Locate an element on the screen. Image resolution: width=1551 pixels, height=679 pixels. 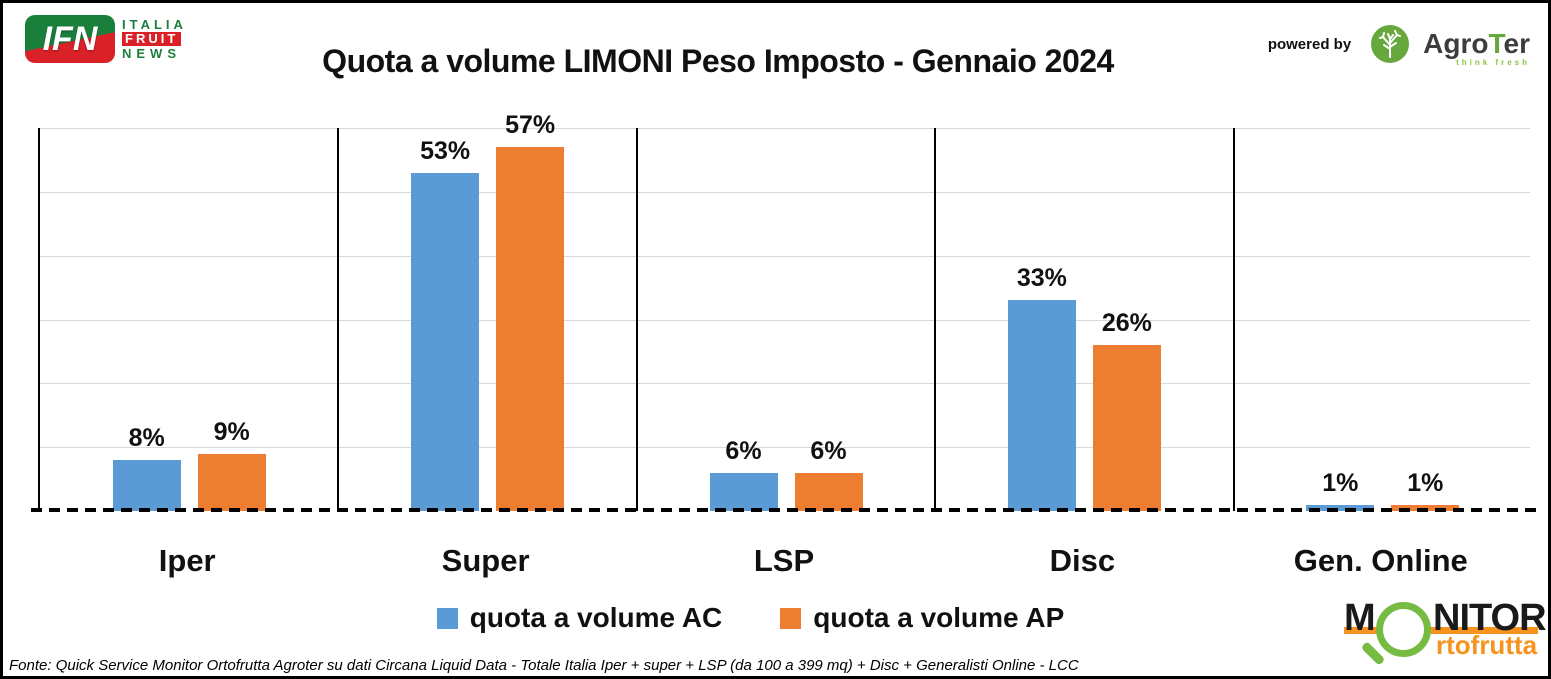
agroter-logo: powered by AgroTer think fresh is located at coordinates (1398, 46).